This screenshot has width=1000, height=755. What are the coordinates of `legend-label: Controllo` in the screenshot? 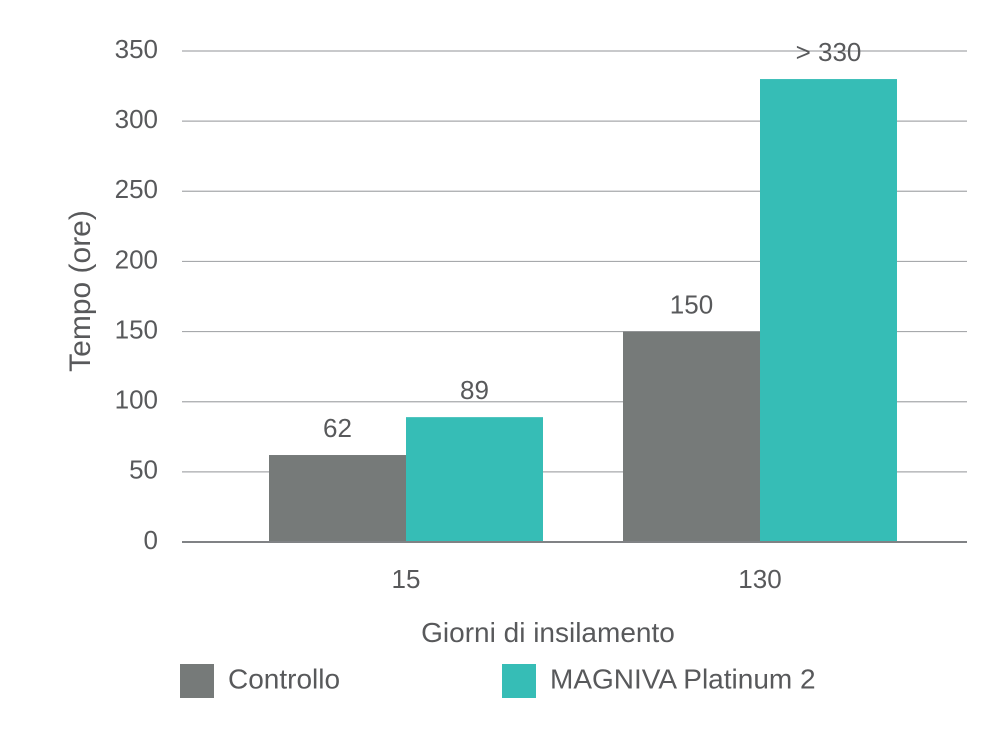 It's located at (284, 678).